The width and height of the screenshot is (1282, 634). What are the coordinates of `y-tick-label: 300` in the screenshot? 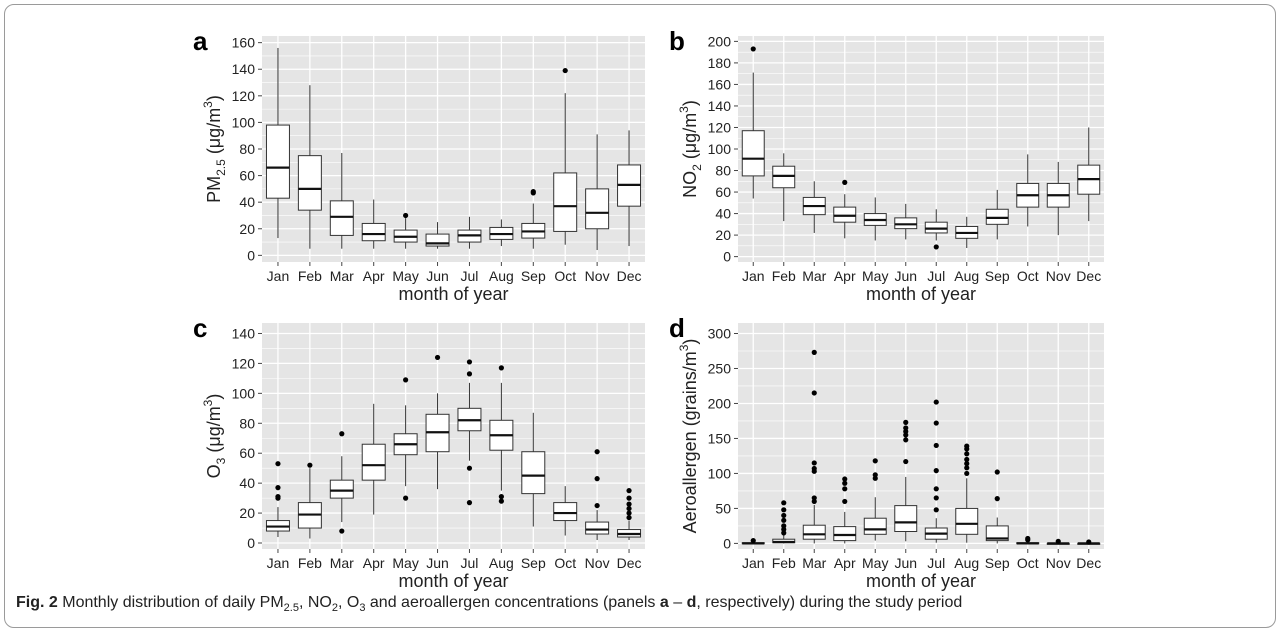 It's located at (720, 333).